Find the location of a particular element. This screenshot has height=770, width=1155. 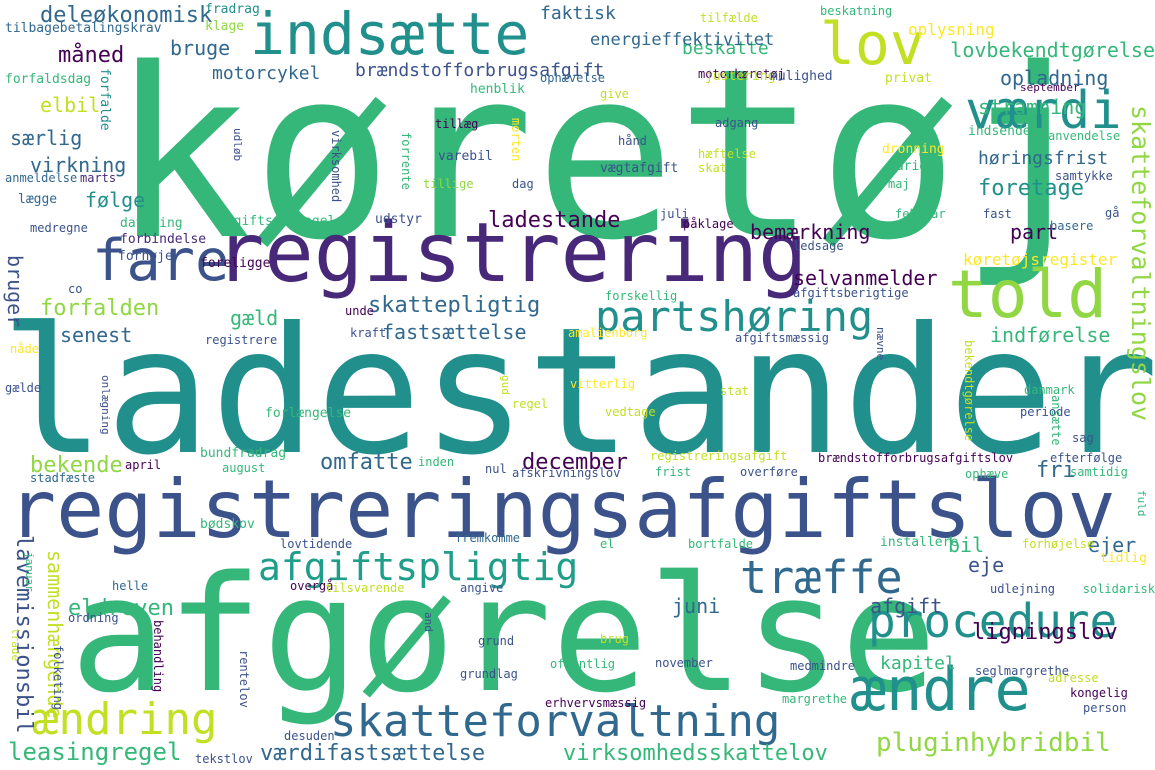

cloud-word: brug is located at coordinates (614, 639).